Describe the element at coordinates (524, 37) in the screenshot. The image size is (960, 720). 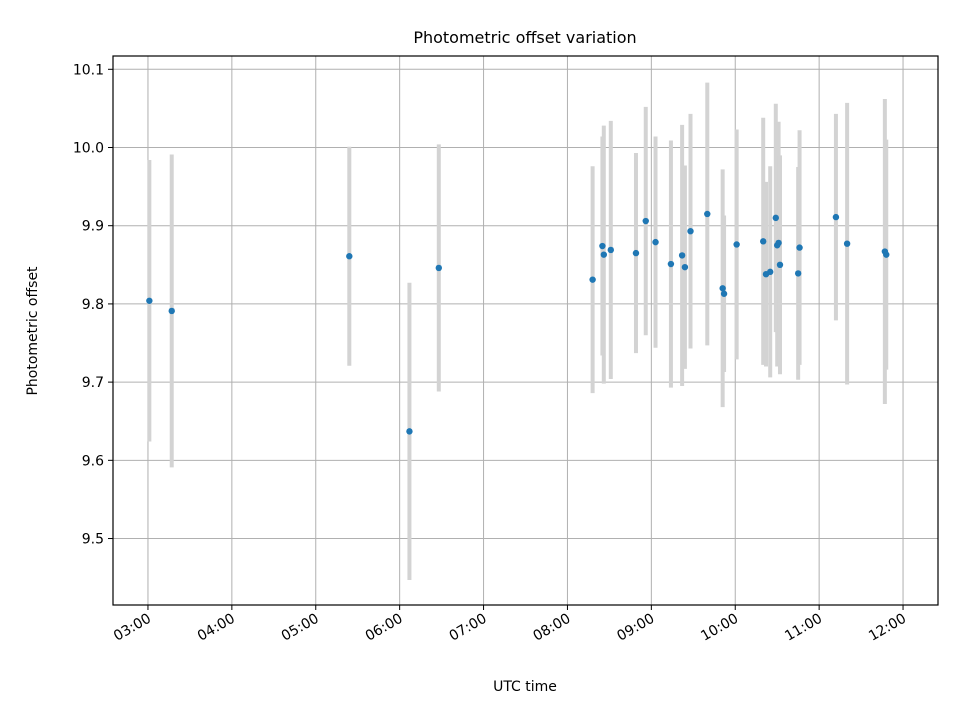
I see `chart-title: Photometric offset variation` at that location.